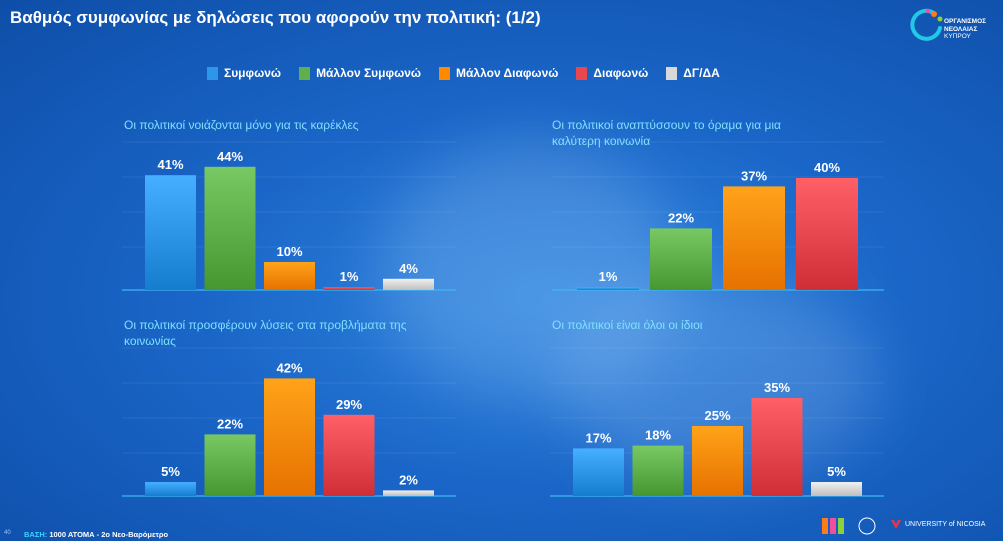  What do you see at coordinates (170, 164) in the screenshot?
I see `data-label: 41%` at bounding box center [170, 164].